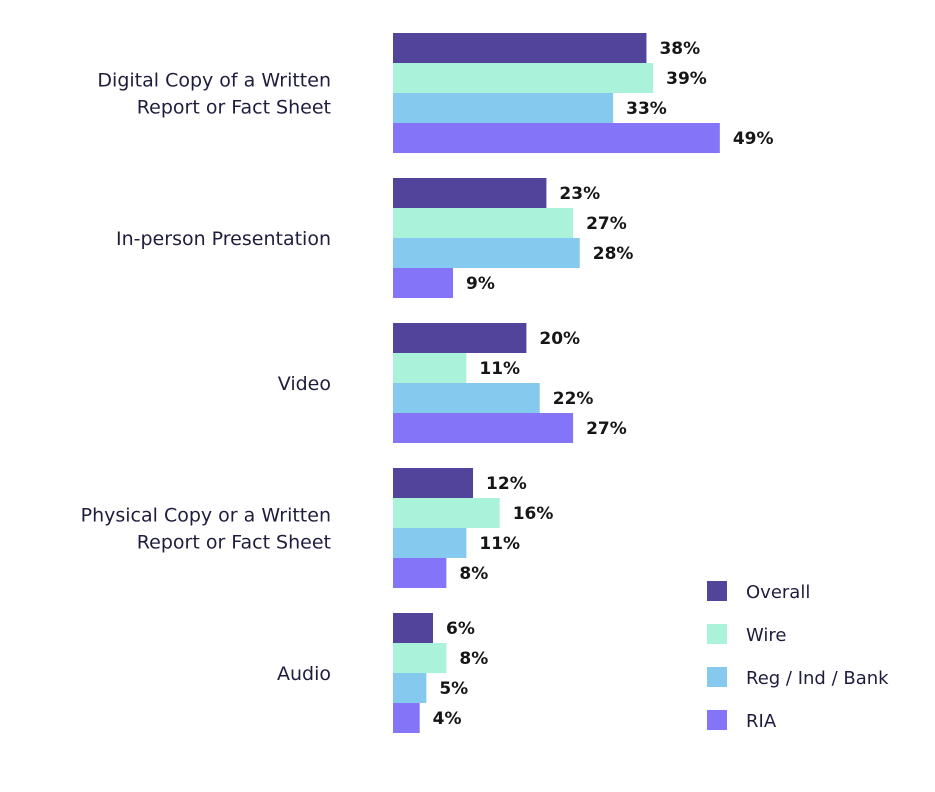  I want to click on category-label: Digital Copy of a Written, so click(214, 81).